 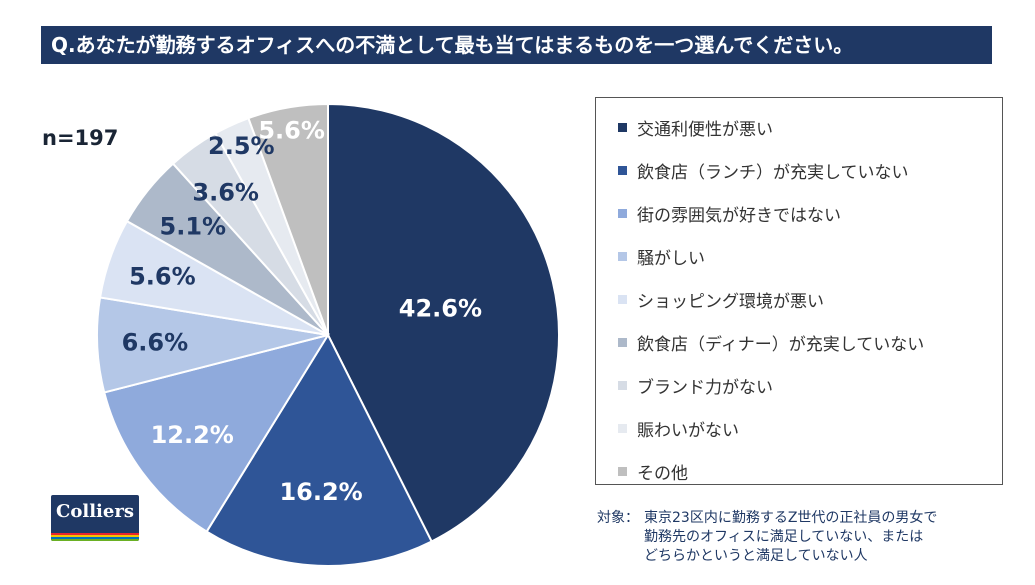 I want to click on legend-label: 賑わいがない, so click(x=688, y=431).